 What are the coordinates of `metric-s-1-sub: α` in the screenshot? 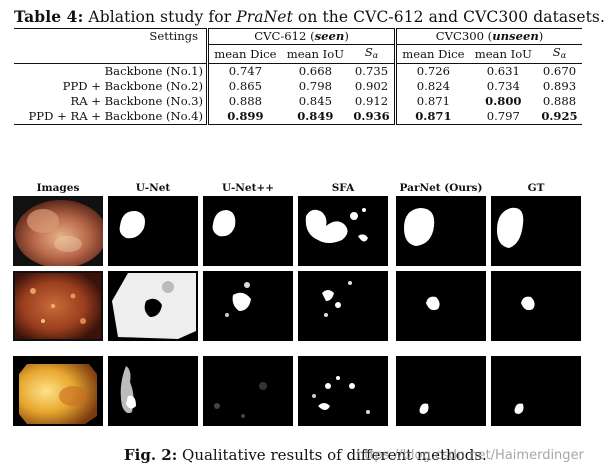 It's located at (375, 55).